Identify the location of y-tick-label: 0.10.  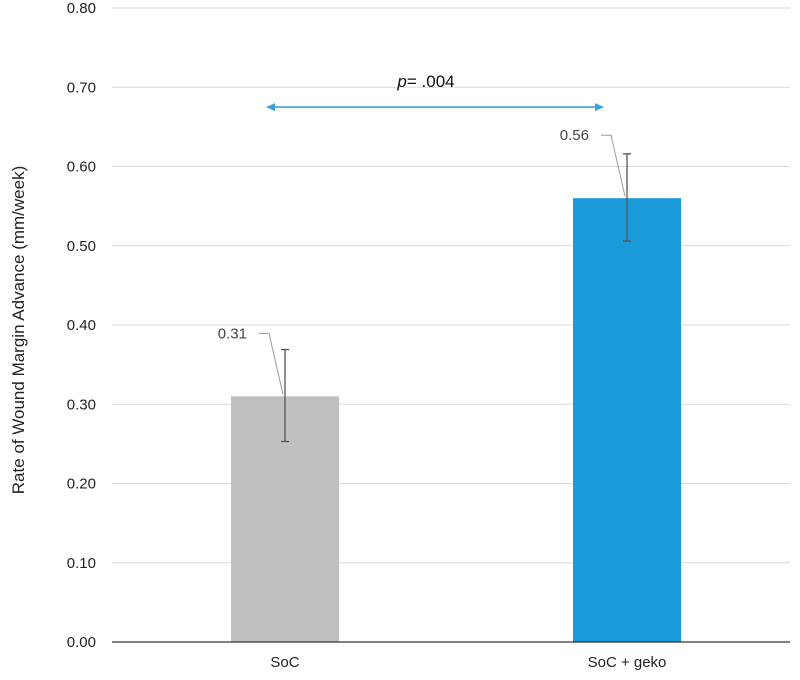
(81, 563).